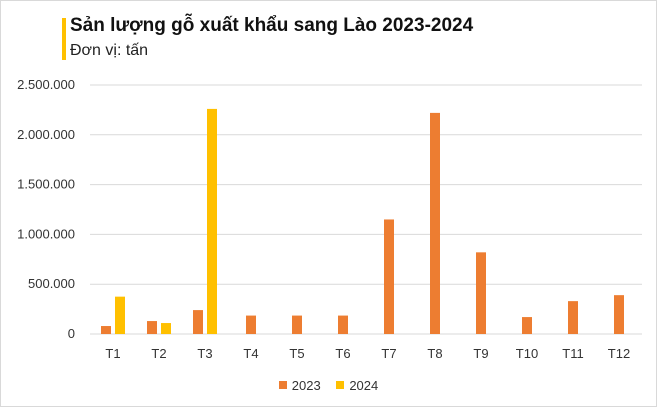 This screenshot has width=657, height=407. I want to click on x-tick-label: T3, so click(204, 353).